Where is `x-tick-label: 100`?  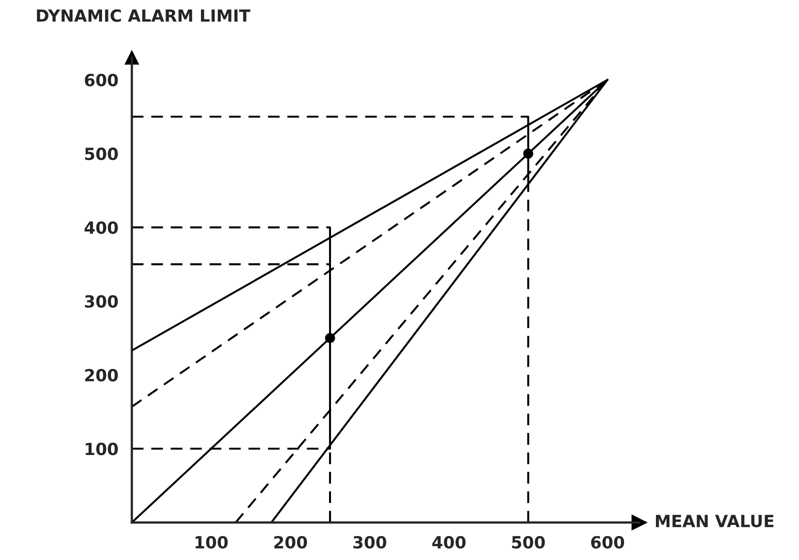
x-tick-label: 100 is located at coordinates (212, 542).